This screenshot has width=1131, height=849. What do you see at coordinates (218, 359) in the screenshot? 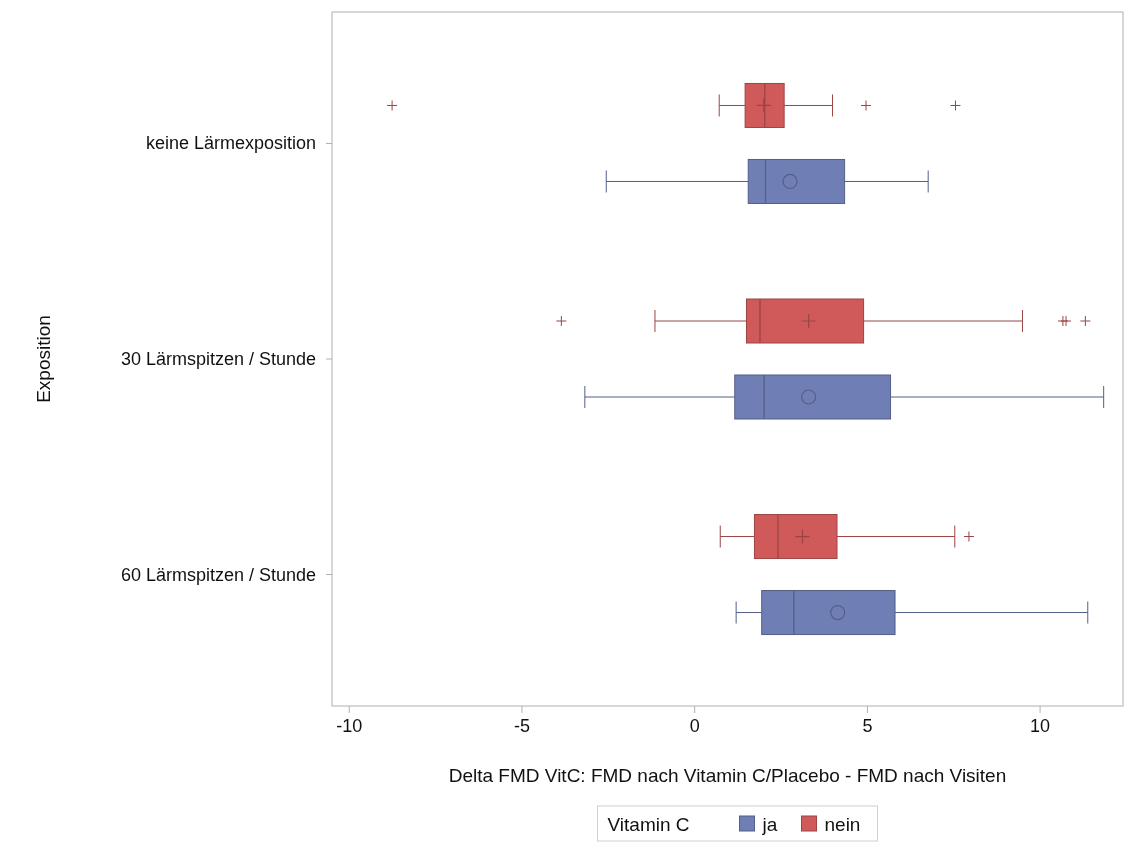
I see `y-tick-label: 30 Lärmspitzen / Stunde` at bounding box center [218, 359].